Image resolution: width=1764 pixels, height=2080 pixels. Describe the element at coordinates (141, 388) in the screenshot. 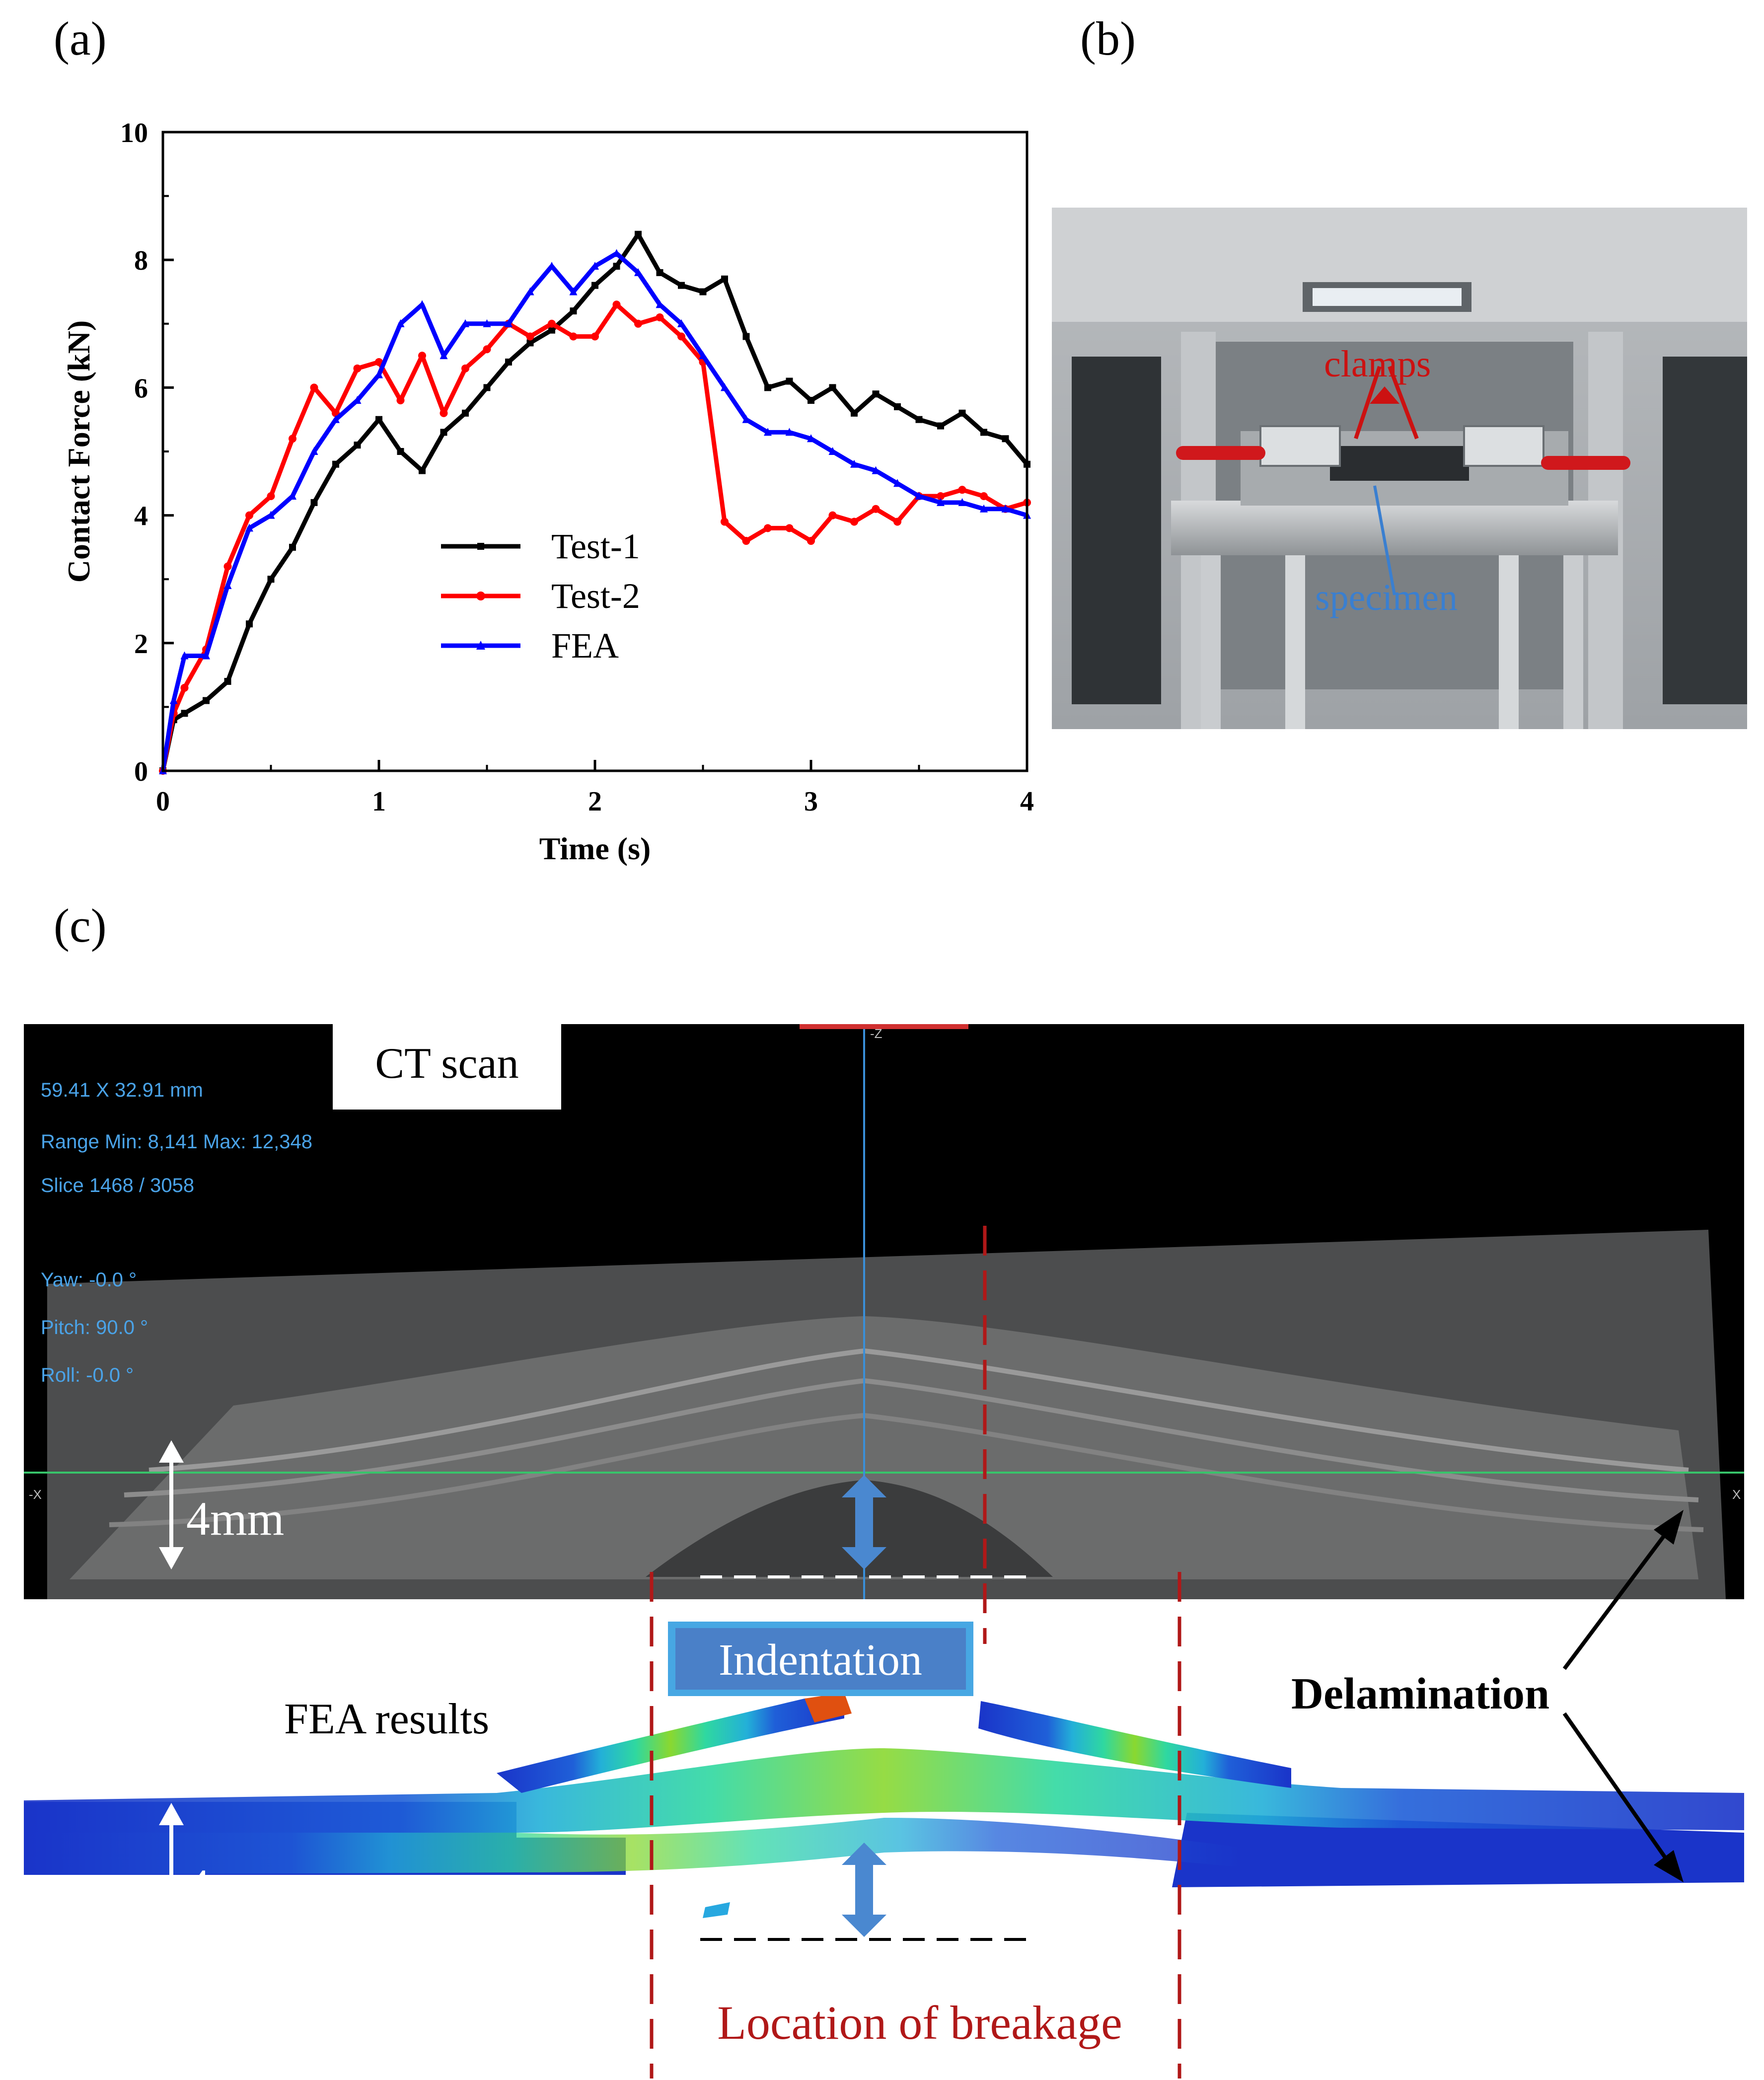

I see `y-tick-label-3: 6` at that location.